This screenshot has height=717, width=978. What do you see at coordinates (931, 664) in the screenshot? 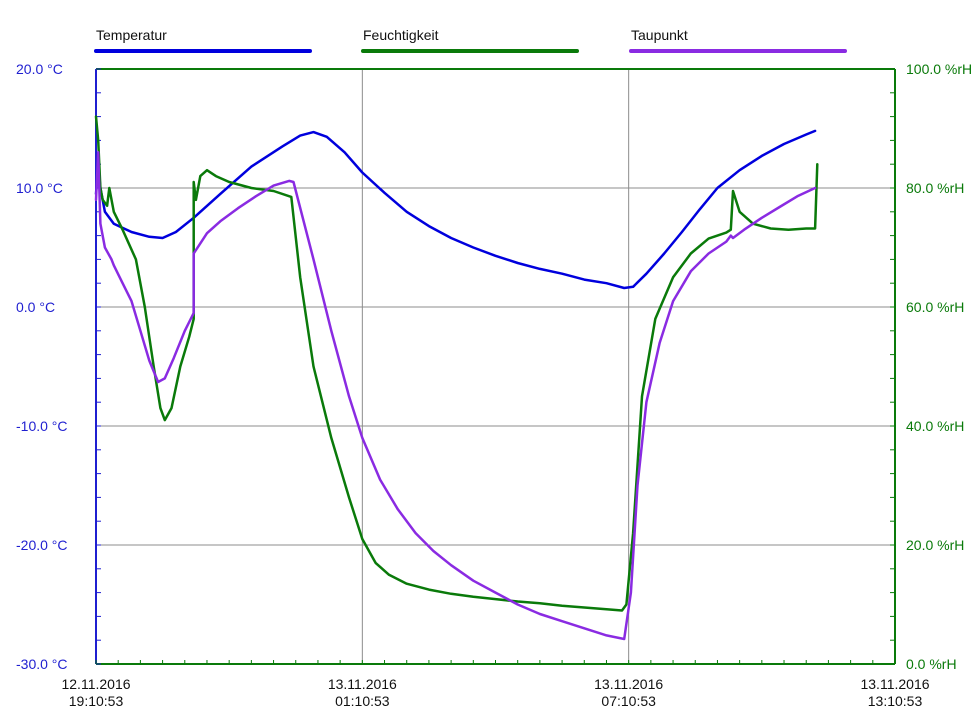
I see `y-right-tick-label: 0.0 %rH` at bounding box center [931, 664].